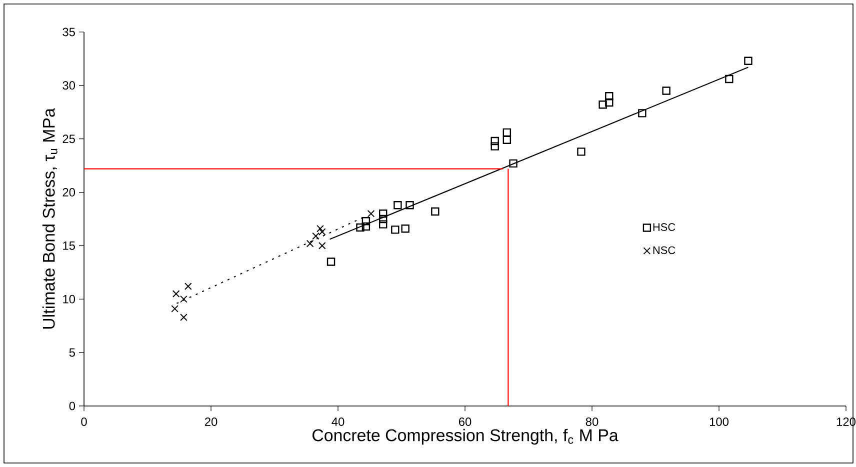 Image resolution: width=856 pixels, height=467 pixels. What do you see at coordinates (72, 352) in the screenshot?
I see `y-tick-label: 5` at bounding box center [72, 352].